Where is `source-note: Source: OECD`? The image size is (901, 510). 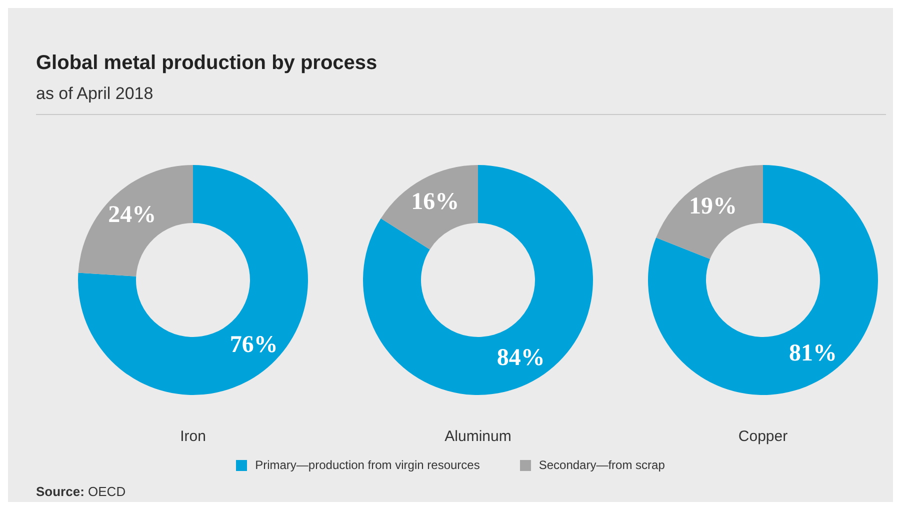
source-note: Source: OECD is located at coordinates (81, 491).